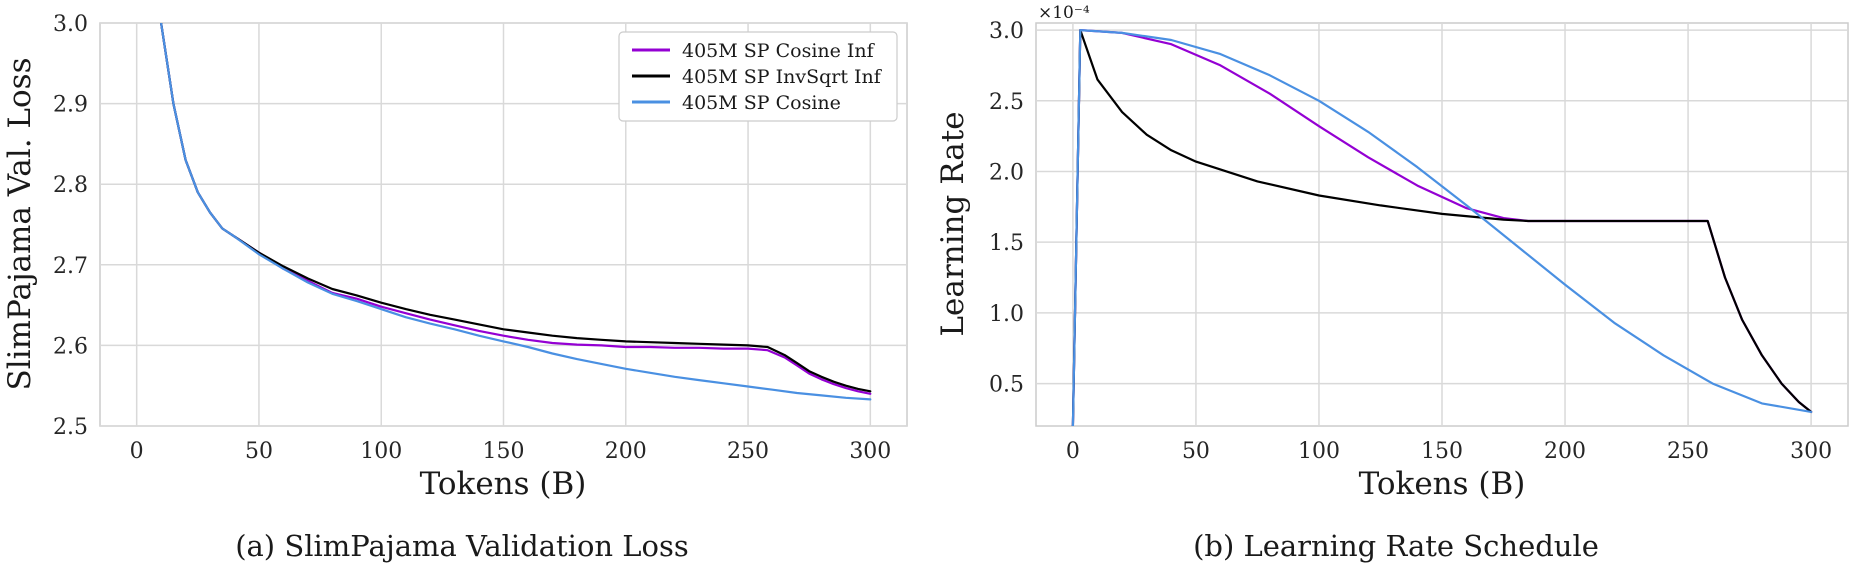  What do you see at coordinates (70, 24) in the screenshot?
I see `y-tick-label-a-5: 3.0` at bounding box center [70, 24].